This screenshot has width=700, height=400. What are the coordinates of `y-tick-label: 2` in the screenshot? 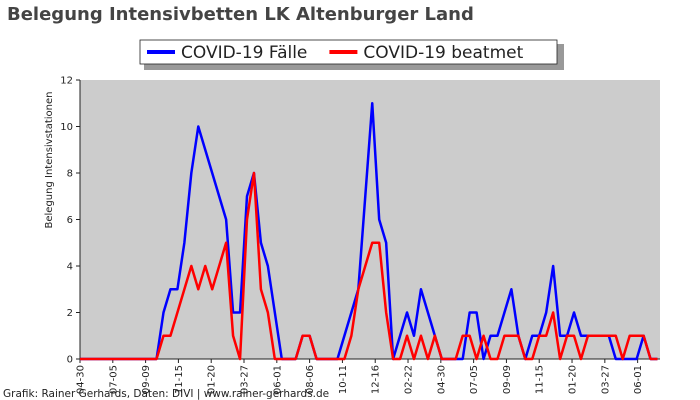 It's located at (70, 313).